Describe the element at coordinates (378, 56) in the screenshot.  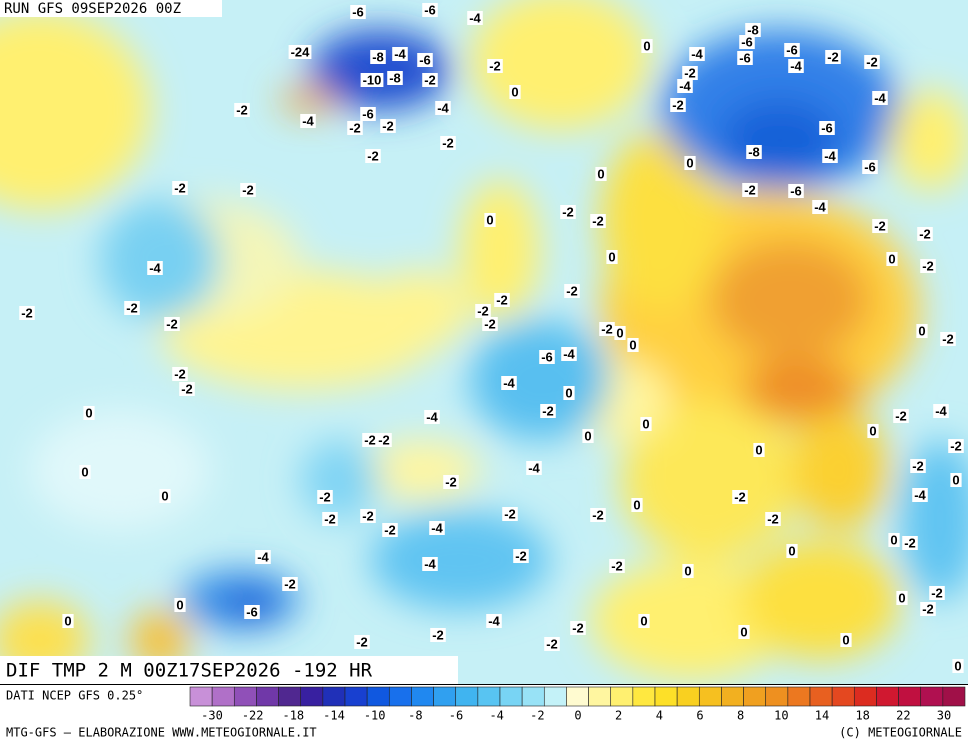
I see `contour-label: -8` at that location.